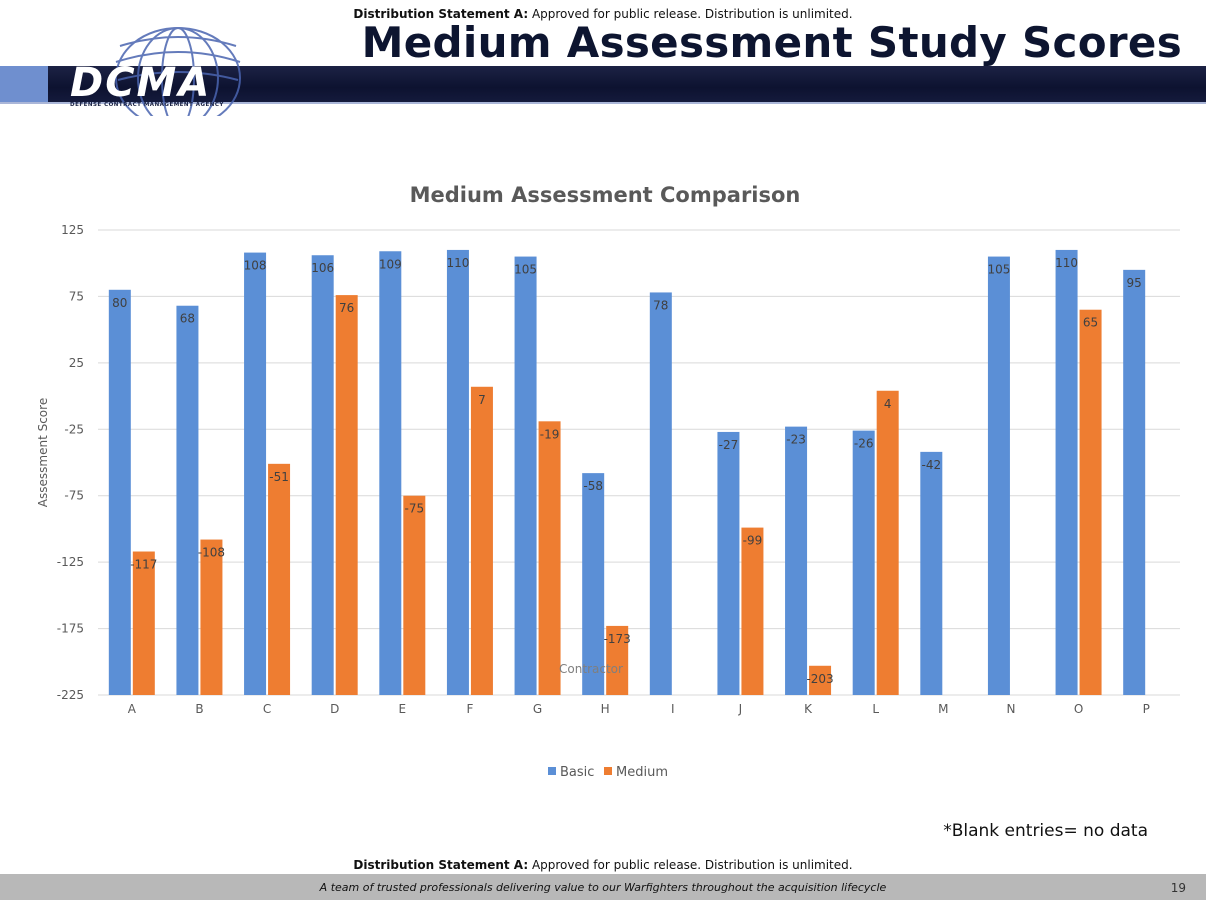 Image resolution: width=1206 pixels, height=904 pixels. I want to click on chart-title: Medium Assessment Comparison, so click(605, 195).